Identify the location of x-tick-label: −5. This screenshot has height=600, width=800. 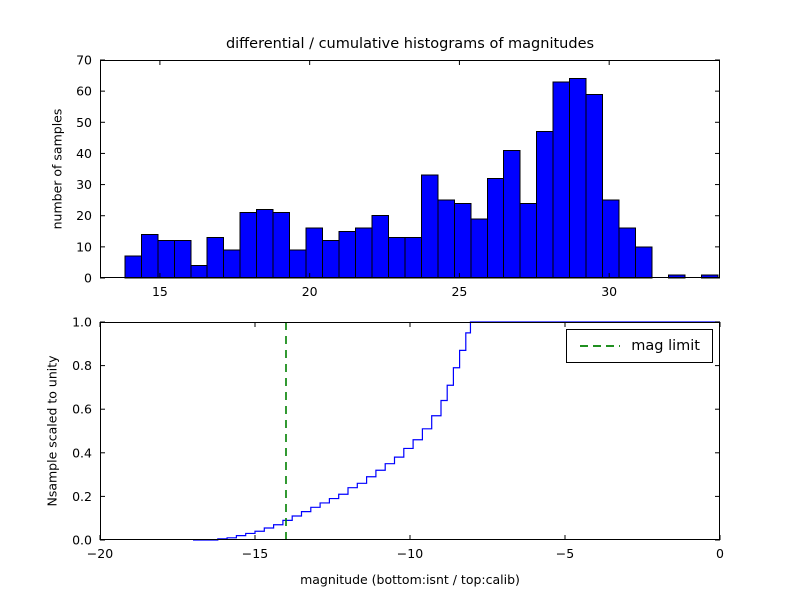
(565, 553).